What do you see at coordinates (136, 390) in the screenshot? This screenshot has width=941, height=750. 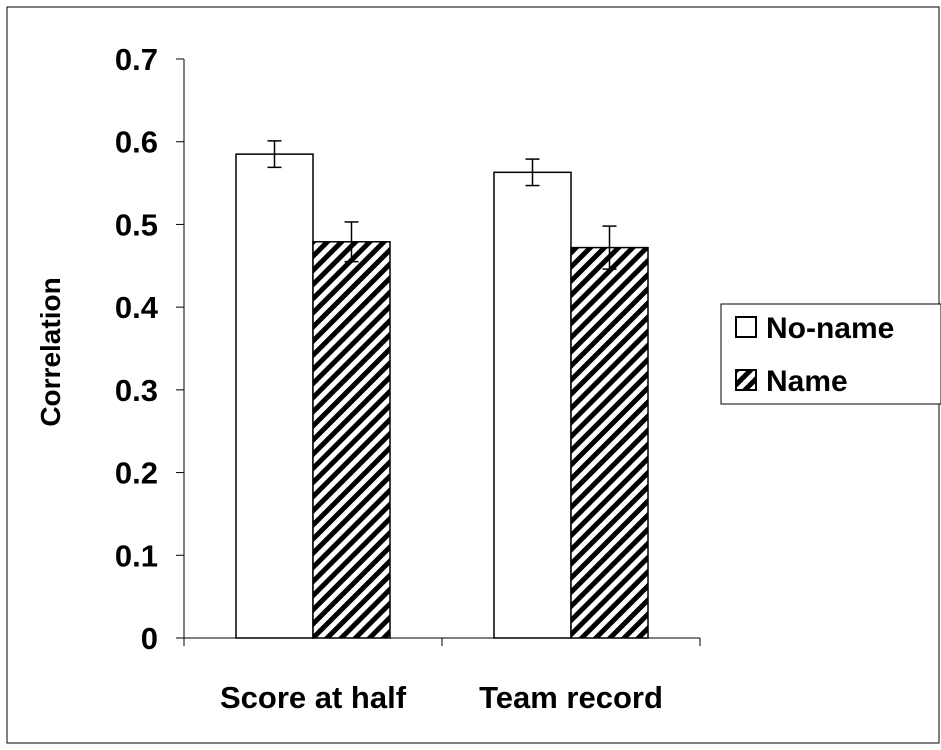 I see `y-tick-label: 0.3` at bounding box center [136, 390].